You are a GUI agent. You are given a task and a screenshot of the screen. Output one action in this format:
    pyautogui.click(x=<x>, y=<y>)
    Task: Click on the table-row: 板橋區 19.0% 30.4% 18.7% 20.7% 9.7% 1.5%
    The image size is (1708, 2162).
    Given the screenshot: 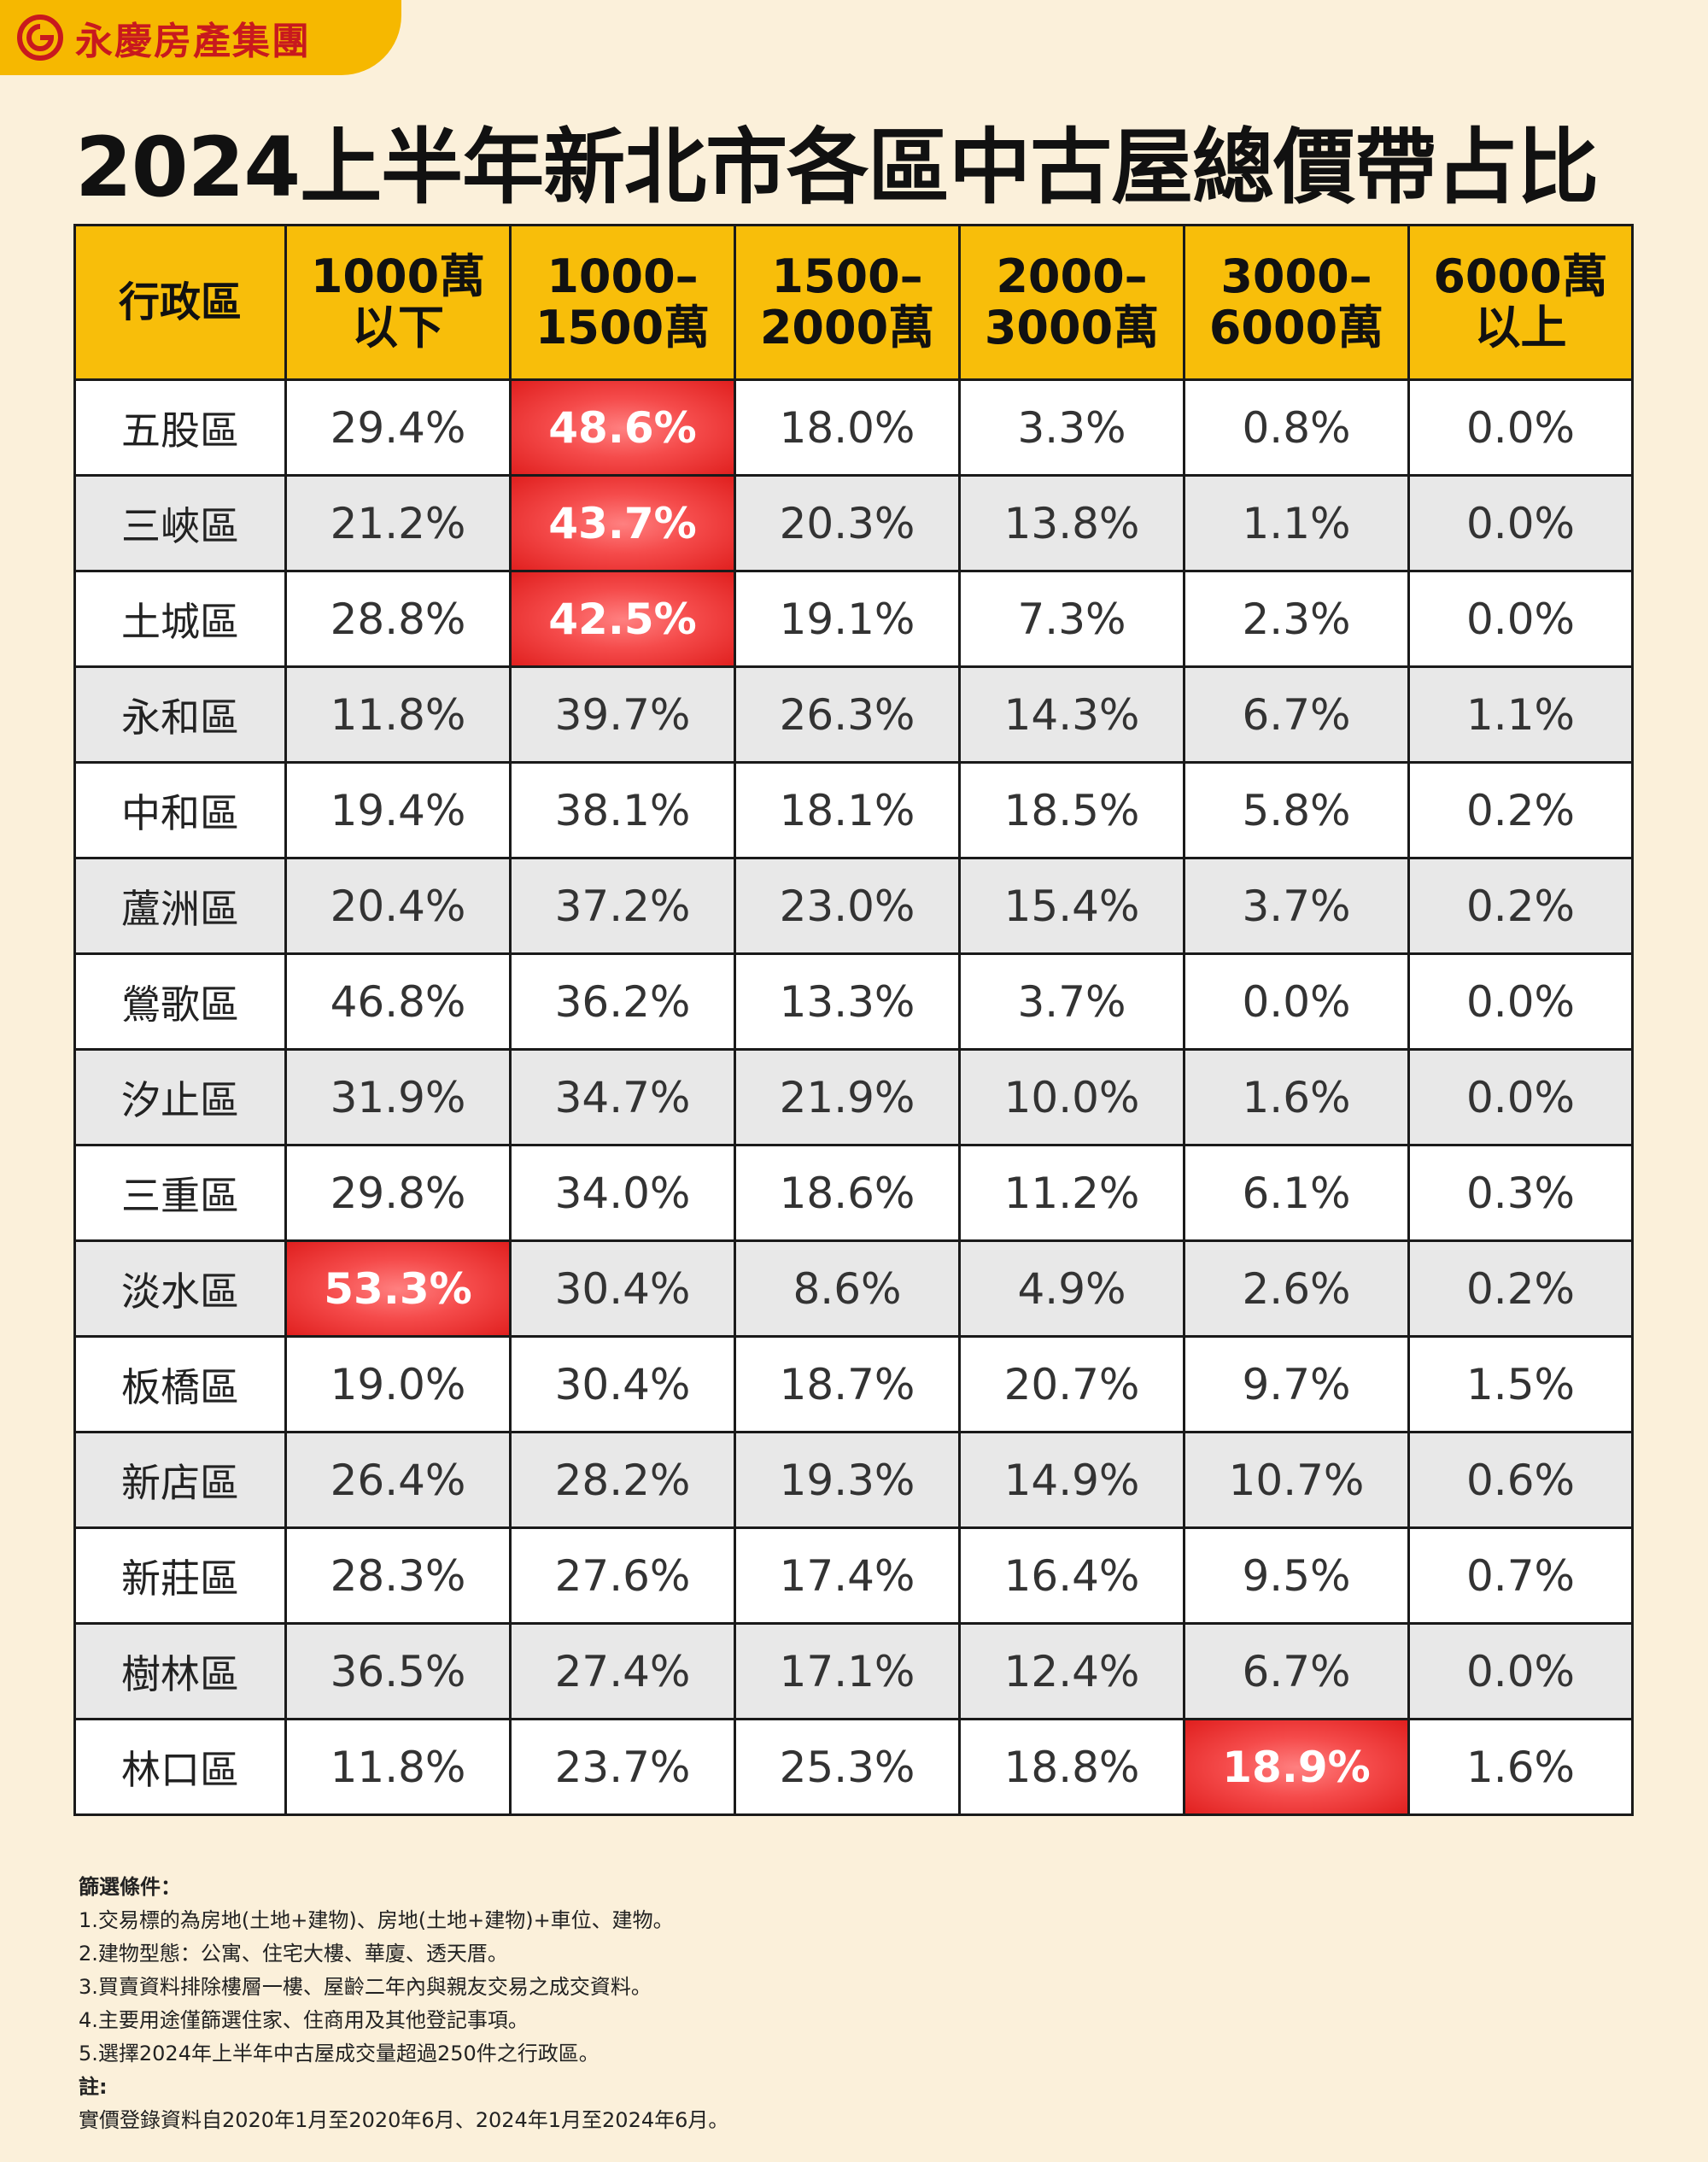 What is the action you would take?
    pyautogui.click(x=853, y=1384)
    